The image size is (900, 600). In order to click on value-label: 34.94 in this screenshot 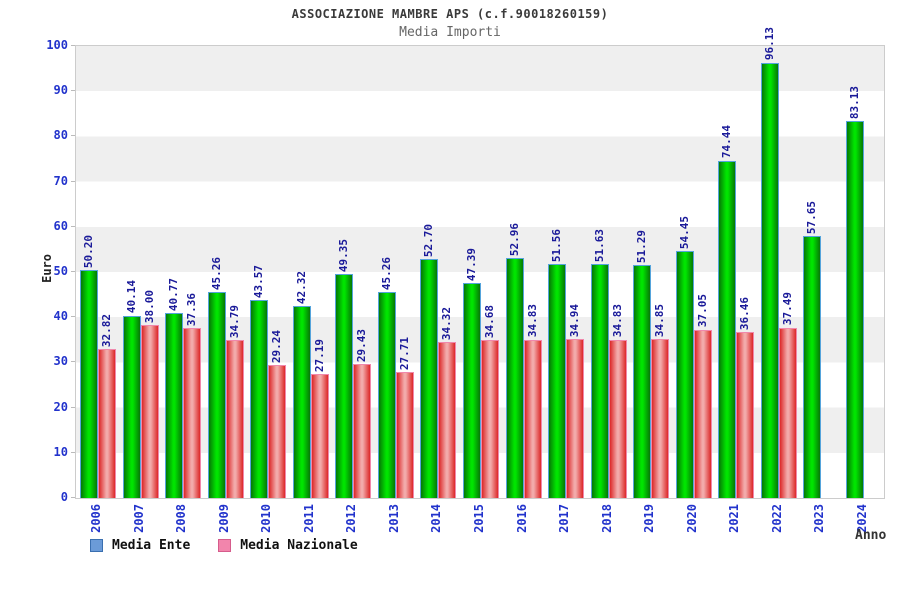, I will do `click(575, 320)`.